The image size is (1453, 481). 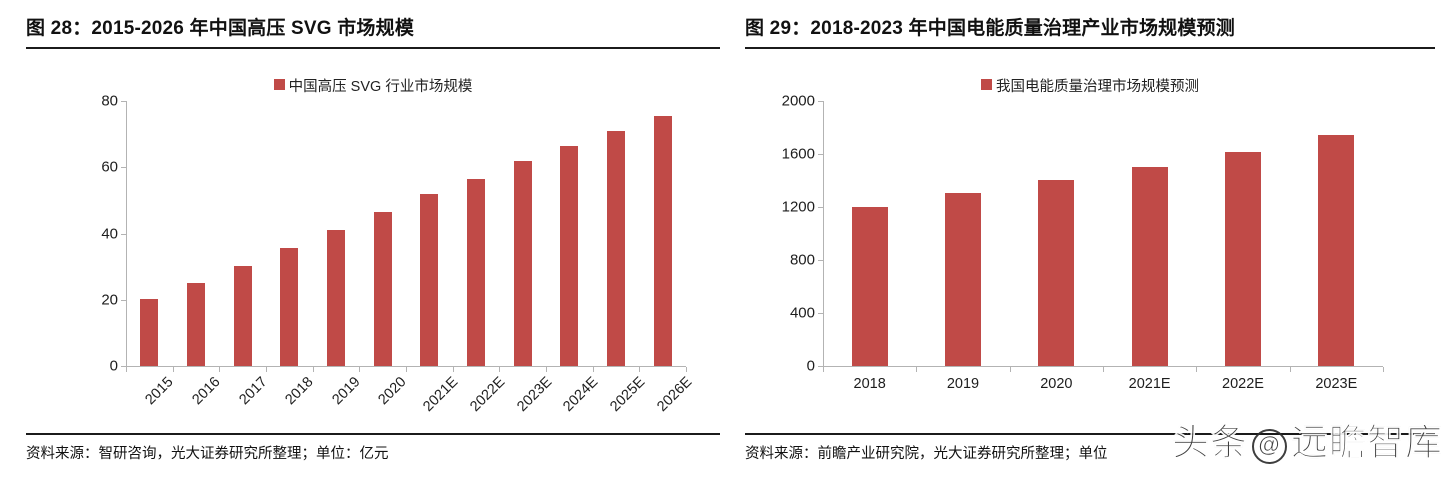 What do you see at coordinates (534, 394) in the screenshot?
I see `x-axis-label-text: 2023E` at bounding box center [534, 394].